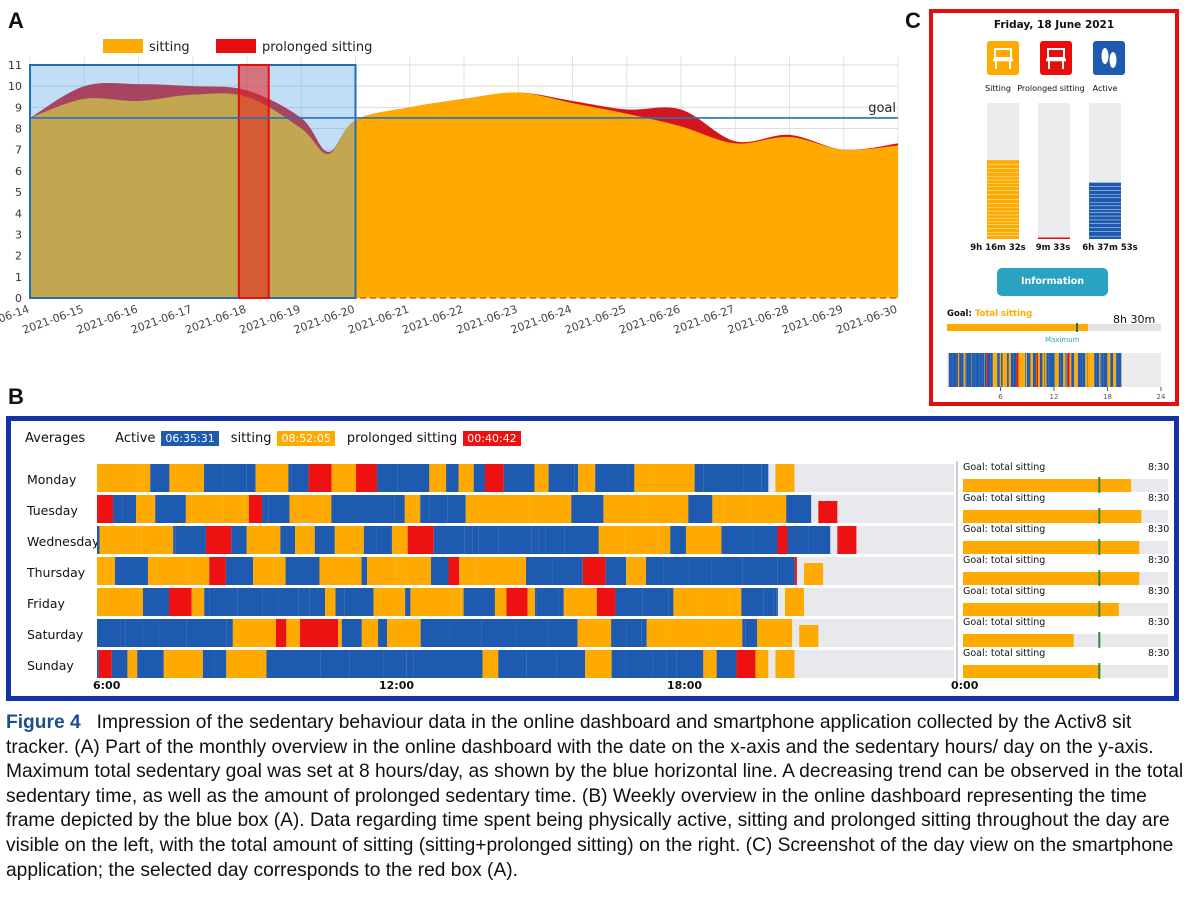  I want to click on goal-progress-track, so click(1054, 327).